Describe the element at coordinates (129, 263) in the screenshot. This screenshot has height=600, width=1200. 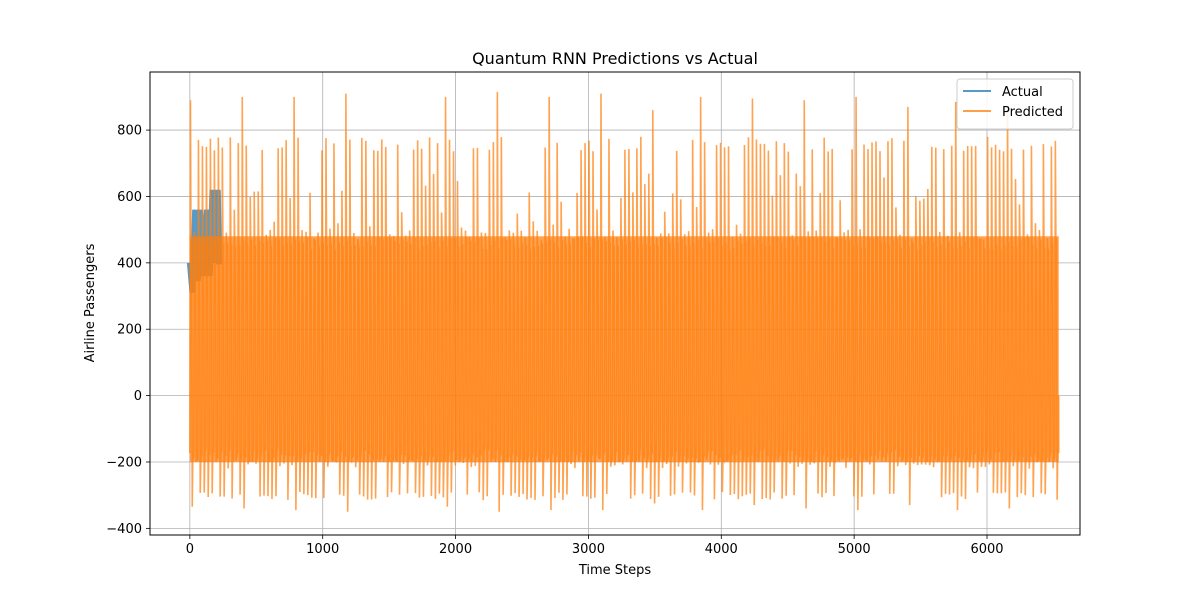
I see `y-tick-label: 400` at that location.